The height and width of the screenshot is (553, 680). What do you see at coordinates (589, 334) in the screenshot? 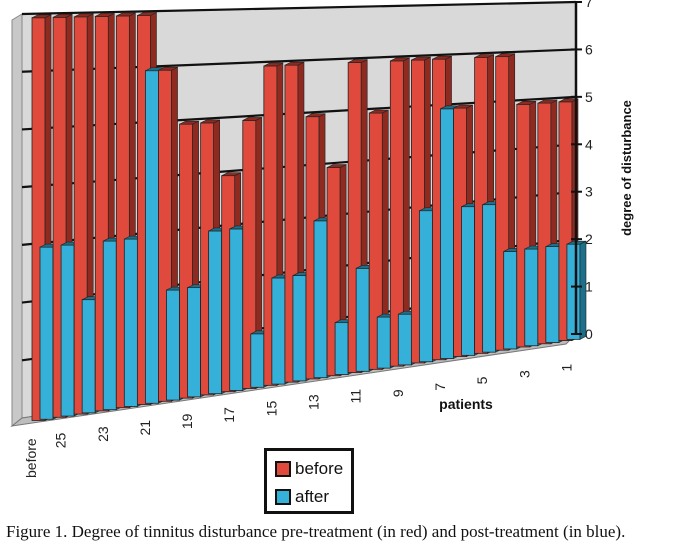
I see `y-tick-label: 0` at bounding box center [589, 334].